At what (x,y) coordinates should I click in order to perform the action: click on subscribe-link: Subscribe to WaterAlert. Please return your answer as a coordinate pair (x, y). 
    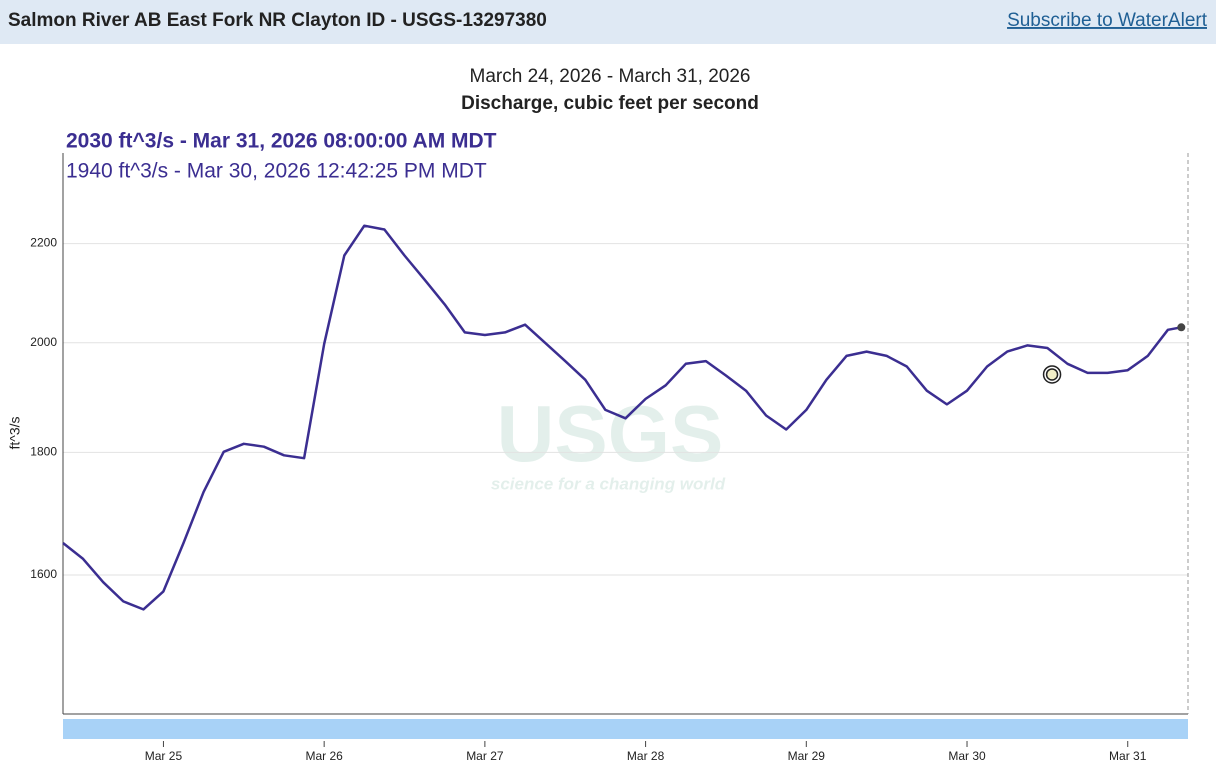
    Looking at the image, I should click on (1107, 20).